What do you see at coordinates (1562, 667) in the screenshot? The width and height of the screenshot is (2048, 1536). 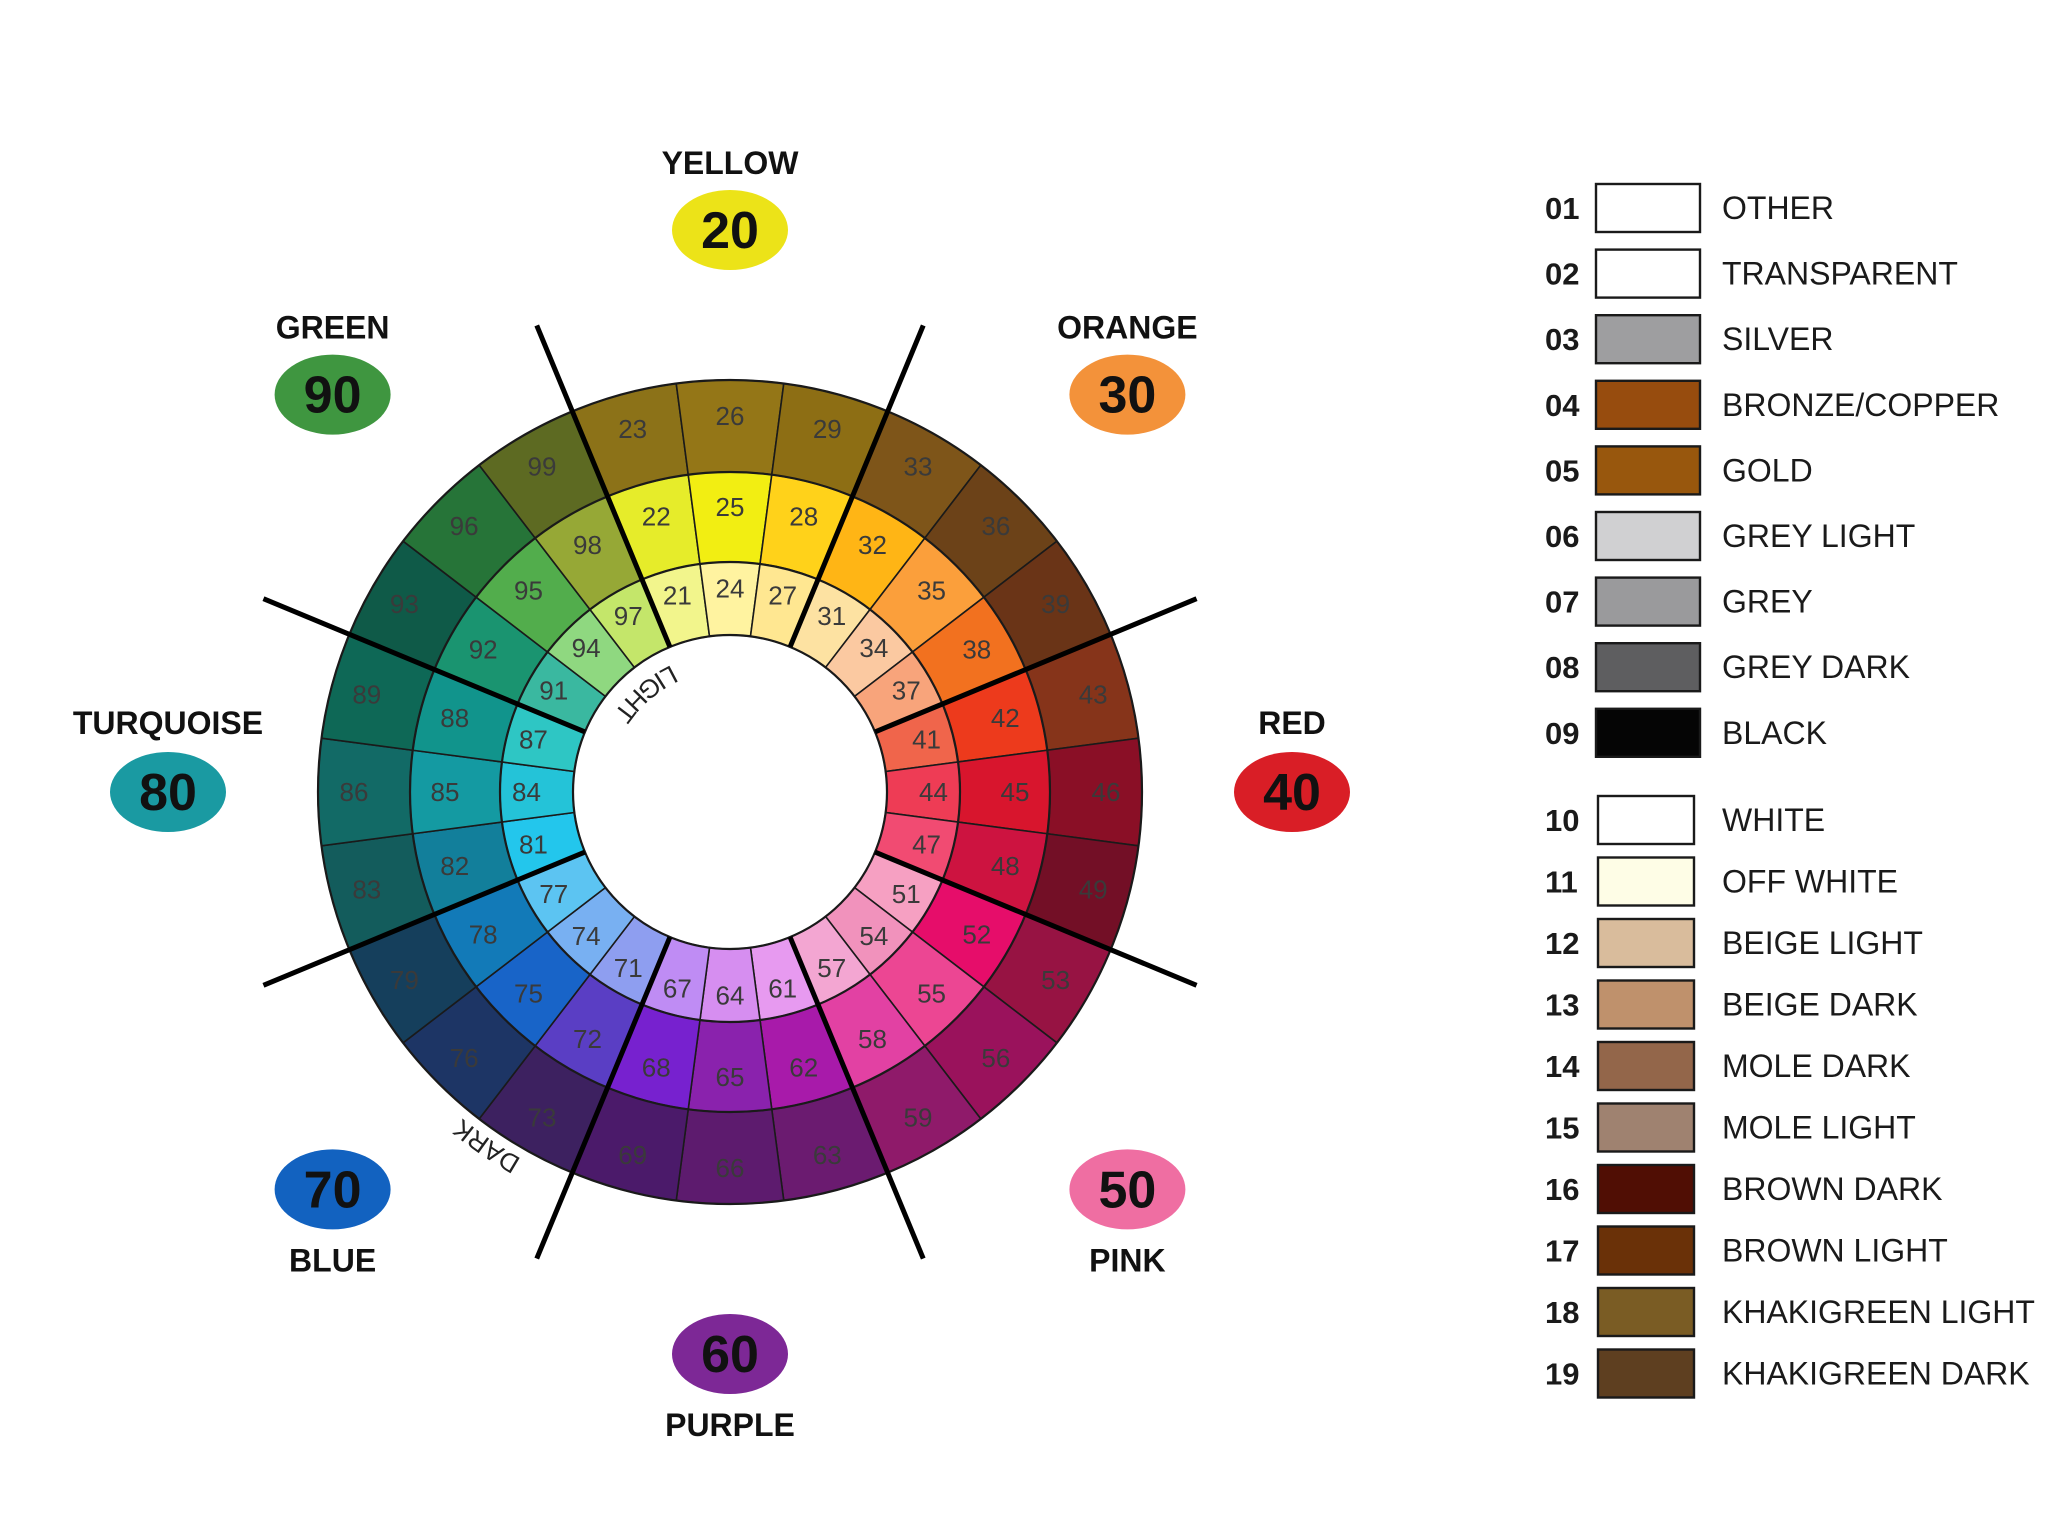 I see `legend-code: 08` at bounding box center [1562, 667].